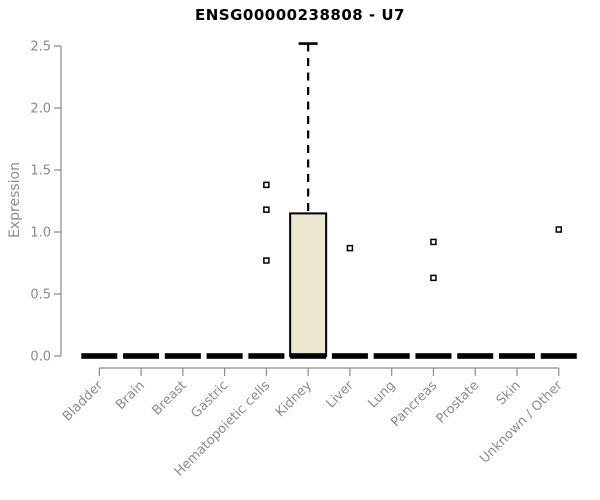  Describe the element at coordinates (521, 422) in the screenshot. I see `x-axis-tick-label: Unknown / Other` at that location.